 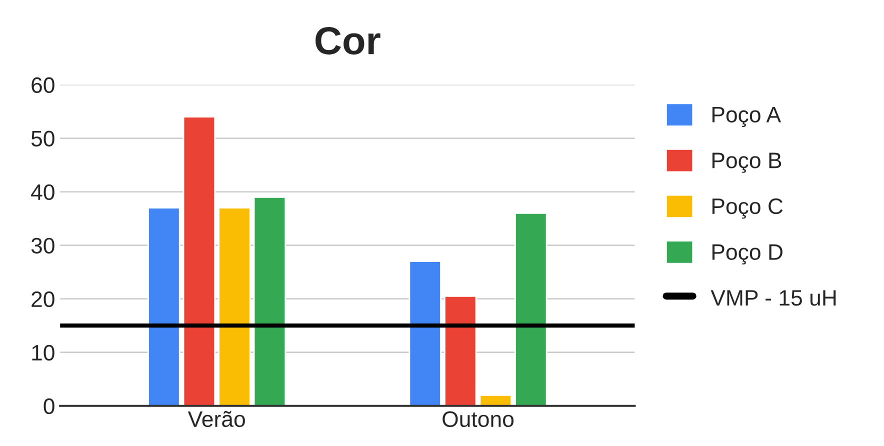 I want to click on y-tick-label: 50, so click(x=42, y=138).